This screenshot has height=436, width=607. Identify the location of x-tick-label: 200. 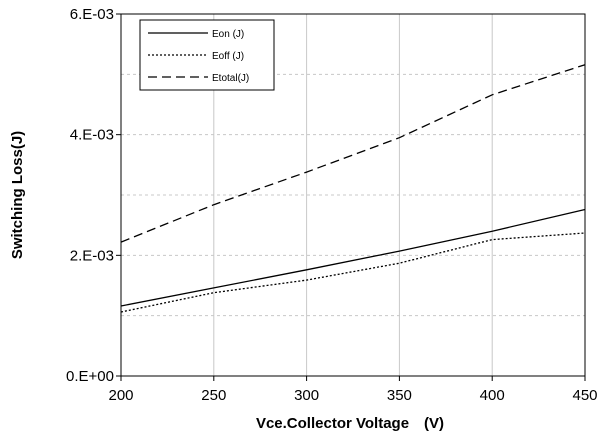
(120, 395).